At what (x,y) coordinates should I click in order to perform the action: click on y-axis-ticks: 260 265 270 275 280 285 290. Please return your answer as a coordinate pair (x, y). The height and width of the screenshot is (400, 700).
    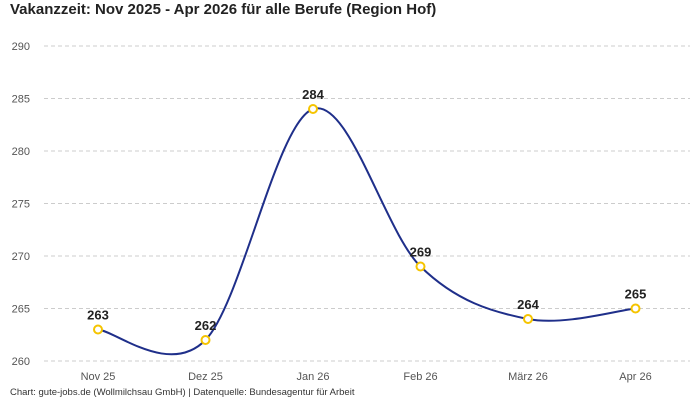
    Looking at the image, I should click on (21, 204).